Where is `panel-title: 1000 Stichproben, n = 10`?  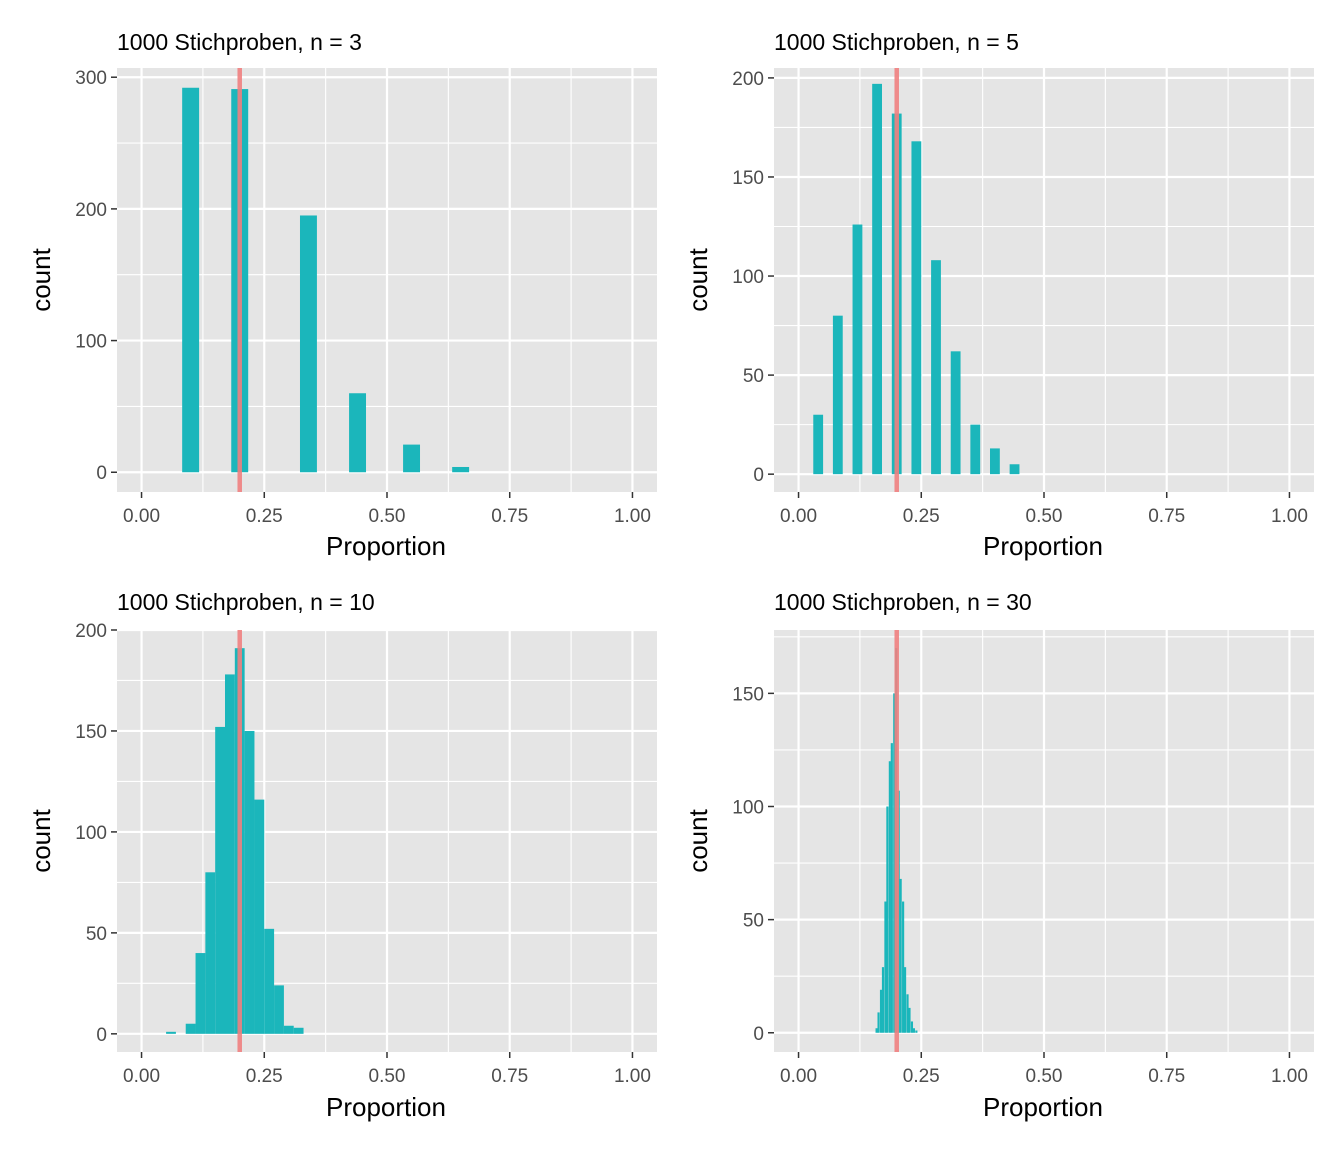
panel-title: 1000 Stichproben, n = 10 is located at coordinates (246, 602).